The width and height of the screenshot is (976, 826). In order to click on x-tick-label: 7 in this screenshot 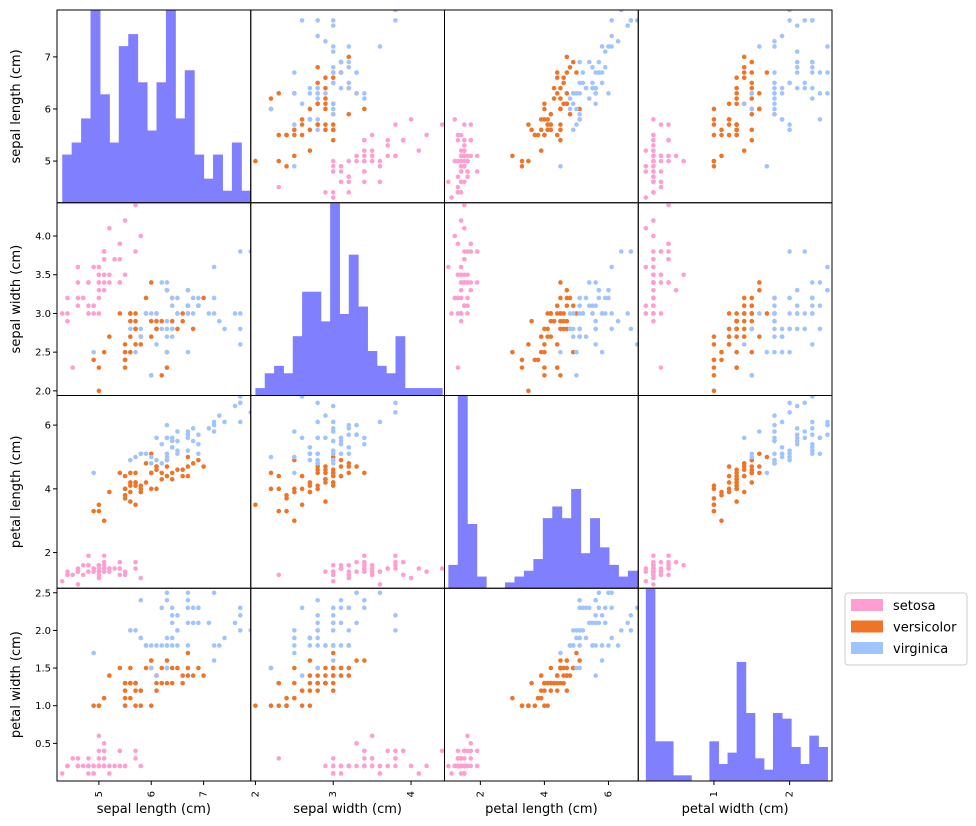, I will do `click(204, 794)`.